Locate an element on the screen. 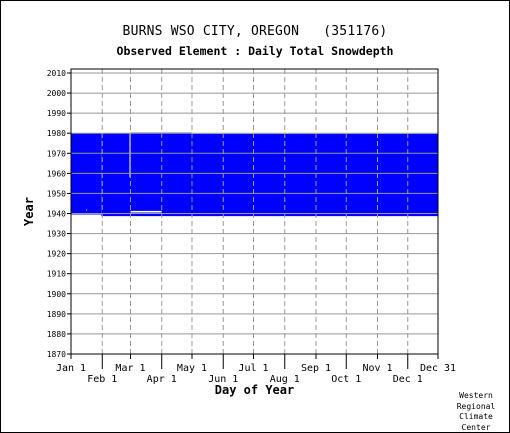 This screenshot has width=510, height=433. x-tick-label: Feb 1 is located at coordinates (102, 379).